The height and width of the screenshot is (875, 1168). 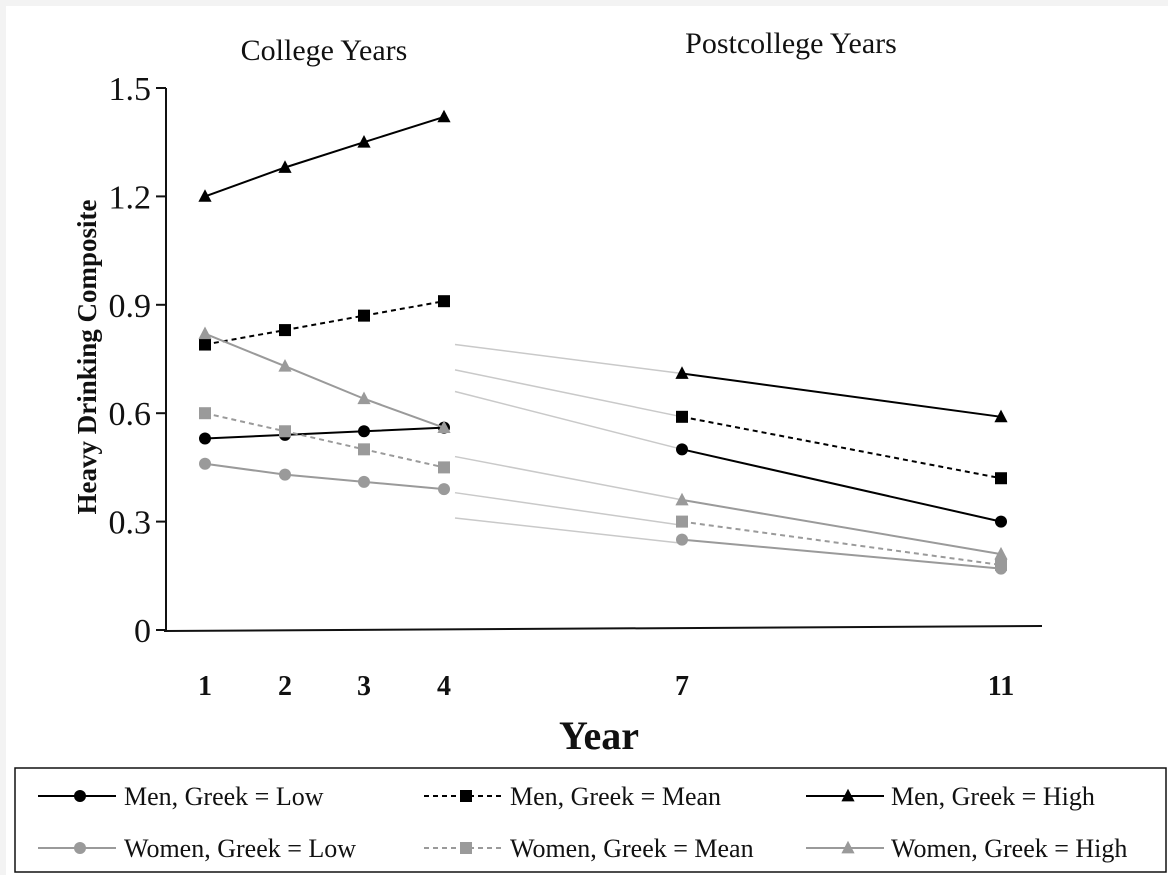 I want to click on y-axis-title: Heavy Drinking Composite, so click(x=87, y=356).